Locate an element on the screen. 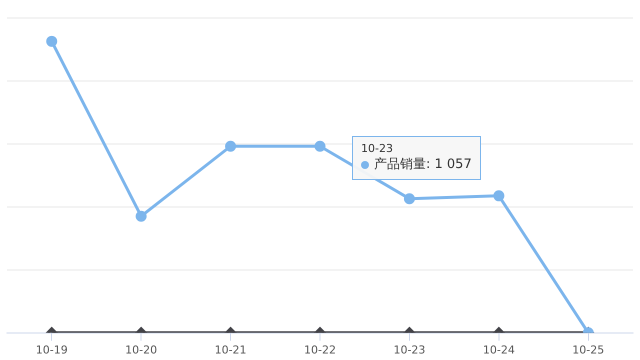 Image resolution: width=640 pixels, height=360 pixels. x-tick-label: 10-21 is located at coordinates (230, 349).